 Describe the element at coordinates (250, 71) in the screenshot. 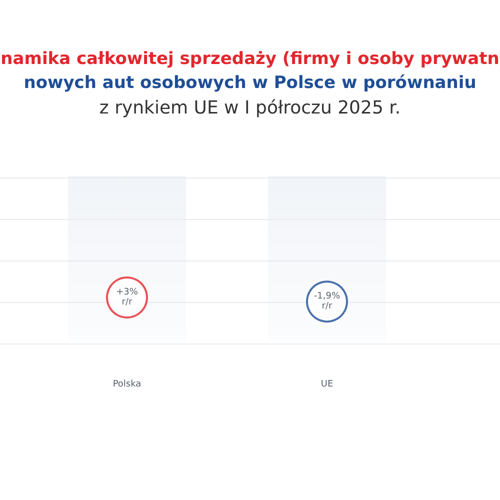

I see `text: namika całkowitej sprzedaży (firmy i osoby prywatn nowych aut osobowych w Polsce w porównaniu` at that location.